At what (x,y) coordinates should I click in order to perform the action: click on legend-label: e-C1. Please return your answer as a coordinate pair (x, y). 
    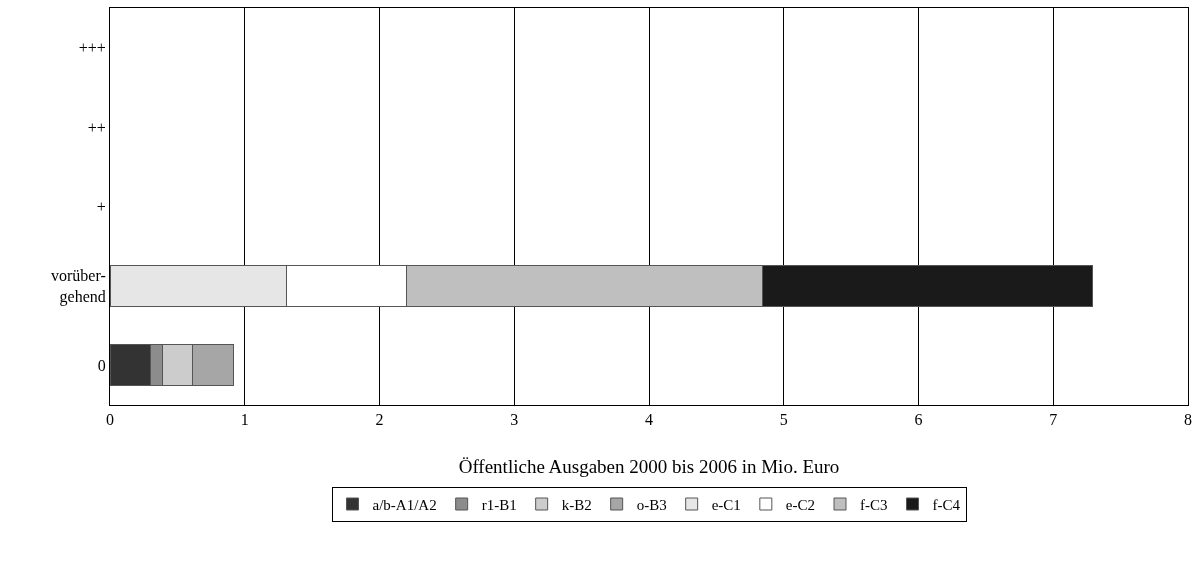
    Looking at the image, I should click on (726, 504).